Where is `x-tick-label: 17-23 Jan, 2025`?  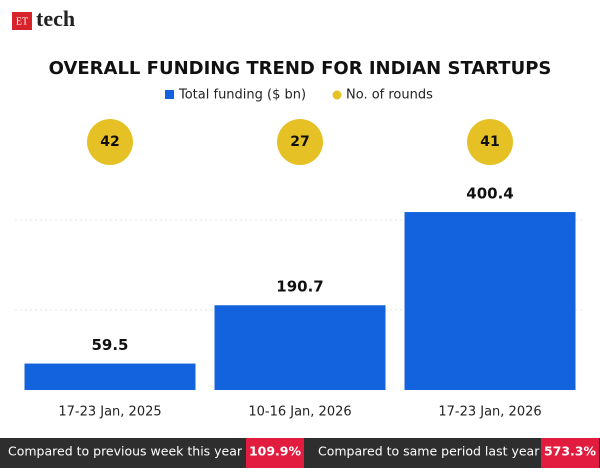 x-tick-label: 17-23 Jan, 2025 is located at coordinates (109, 412).